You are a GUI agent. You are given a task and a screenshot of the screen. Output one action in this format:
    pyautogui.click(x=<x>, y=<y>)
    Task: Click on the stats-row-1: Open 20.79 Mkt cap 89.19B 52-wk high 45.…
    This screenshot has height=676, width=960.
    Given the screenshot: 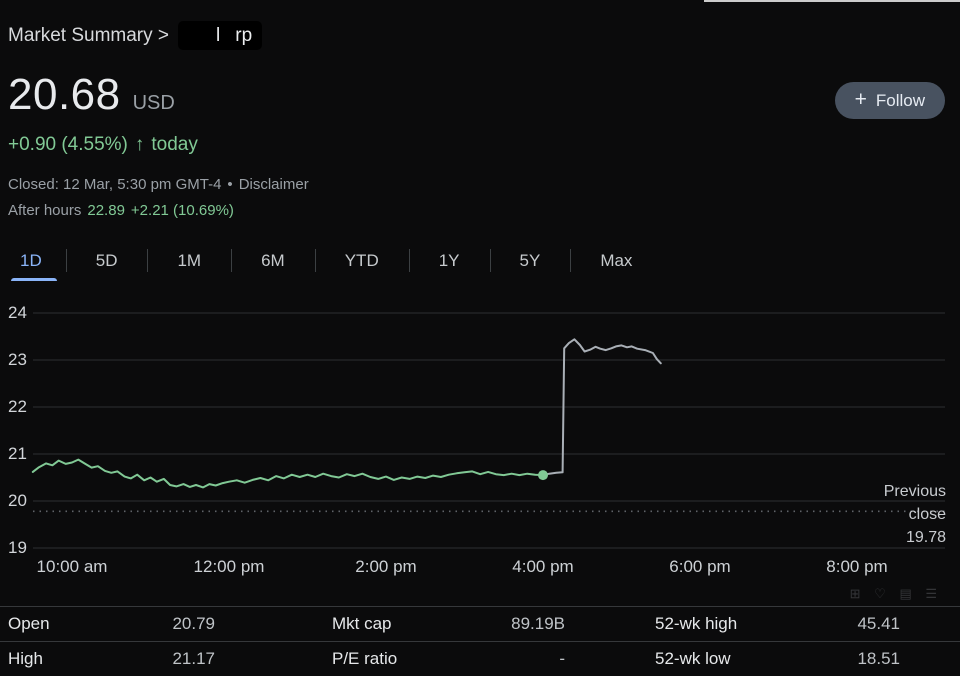 What is the action you would take?
    pyautogui.click(x=480, y=623)
    